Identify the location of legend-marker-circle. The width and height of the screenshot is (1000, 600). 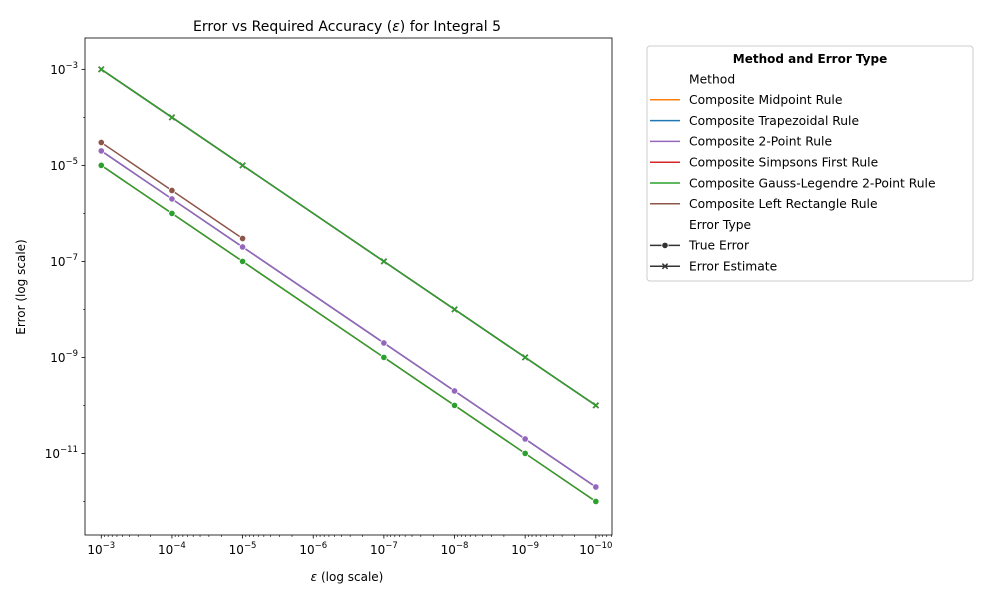
(665, 245).